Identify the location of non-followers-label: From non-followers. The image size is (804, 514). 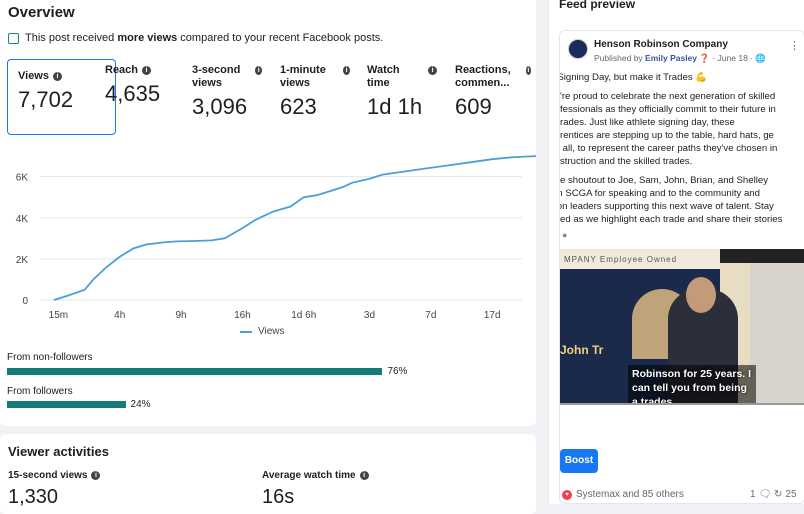
(50, 357).